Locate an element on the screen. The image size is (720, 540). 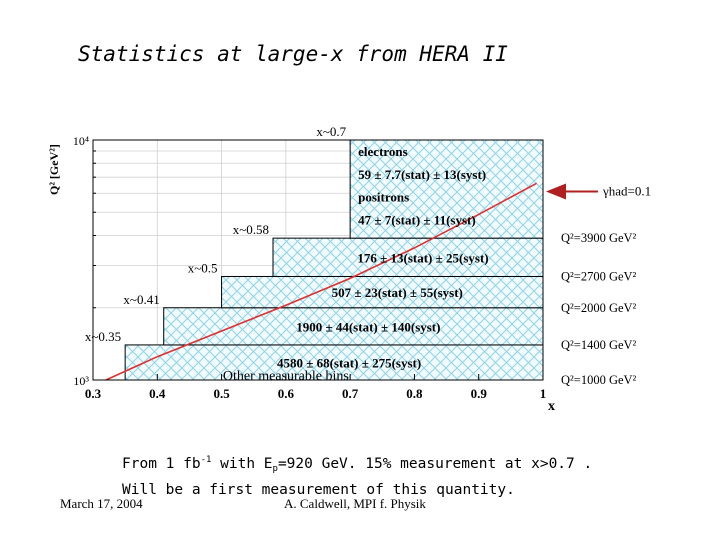
x-tick-label: 1 is located at coordinates (543, 393).